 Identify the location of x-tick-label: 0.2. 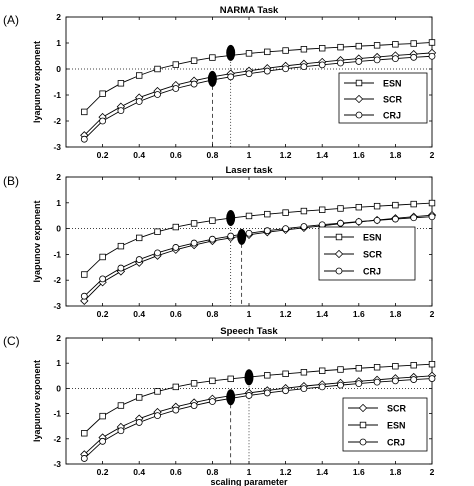
(103, 155).